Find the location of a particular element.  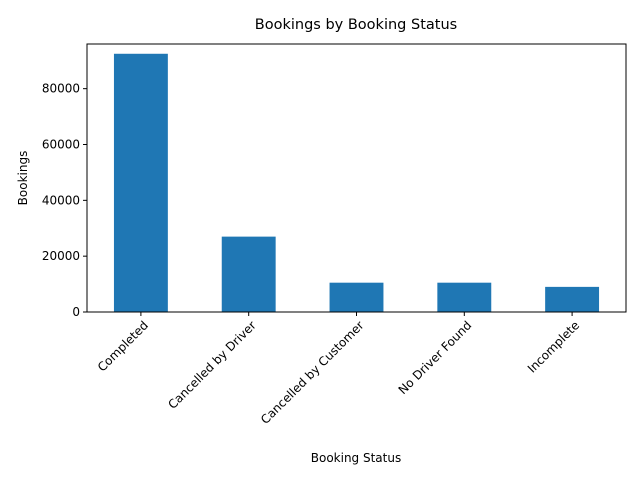

y-tick-label: 40000 is located at coordinates (61, 200).